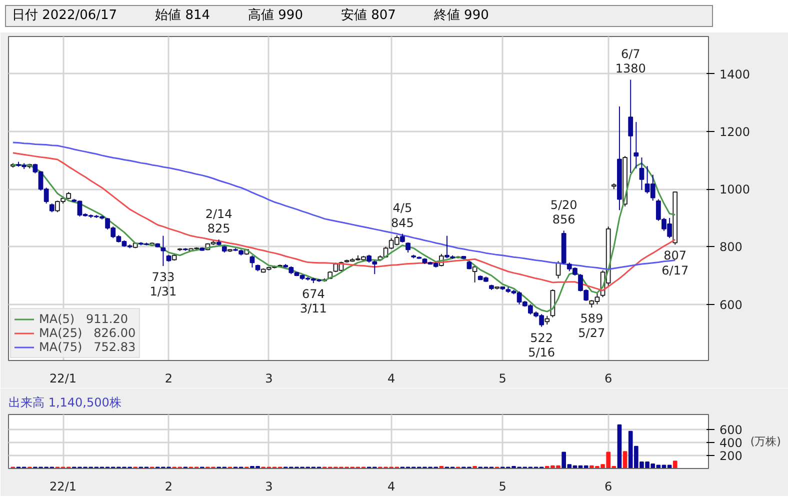  What do you see at coordinates (163, 284) in the screenshot?
I see `annotation: 733 1/31` at bounding box center [163, 284].